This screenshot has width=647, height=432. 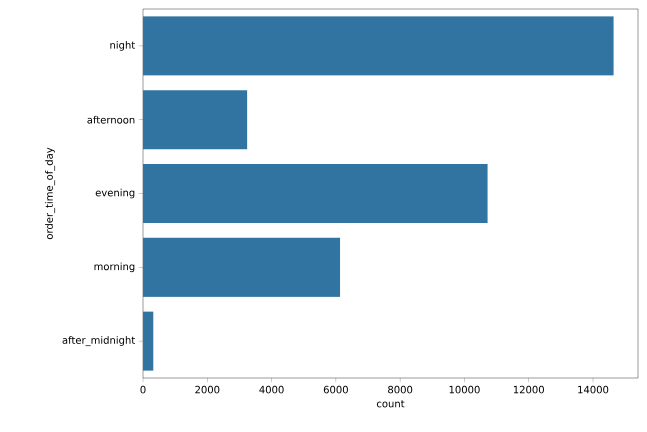 What do you see at coordinates (110, 120) in the screenshot?
I see `y-tick-label: afternoon` at bounding box center [110, 120].